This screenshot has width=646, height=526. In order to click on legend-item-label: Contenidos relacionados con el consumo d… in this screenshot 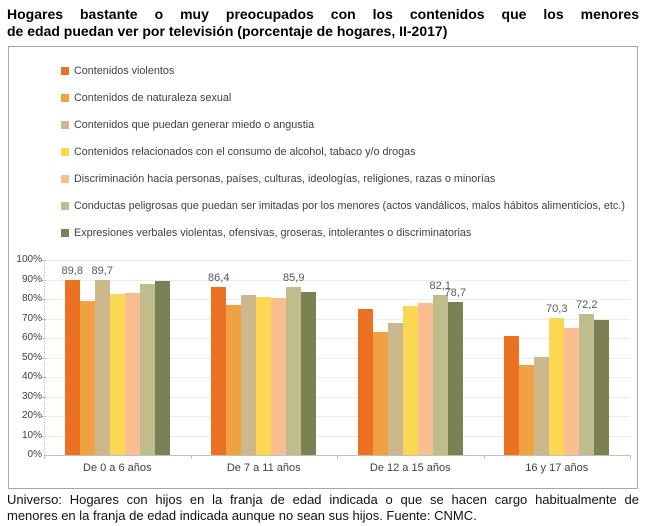, I will do `click(245, 151)`.